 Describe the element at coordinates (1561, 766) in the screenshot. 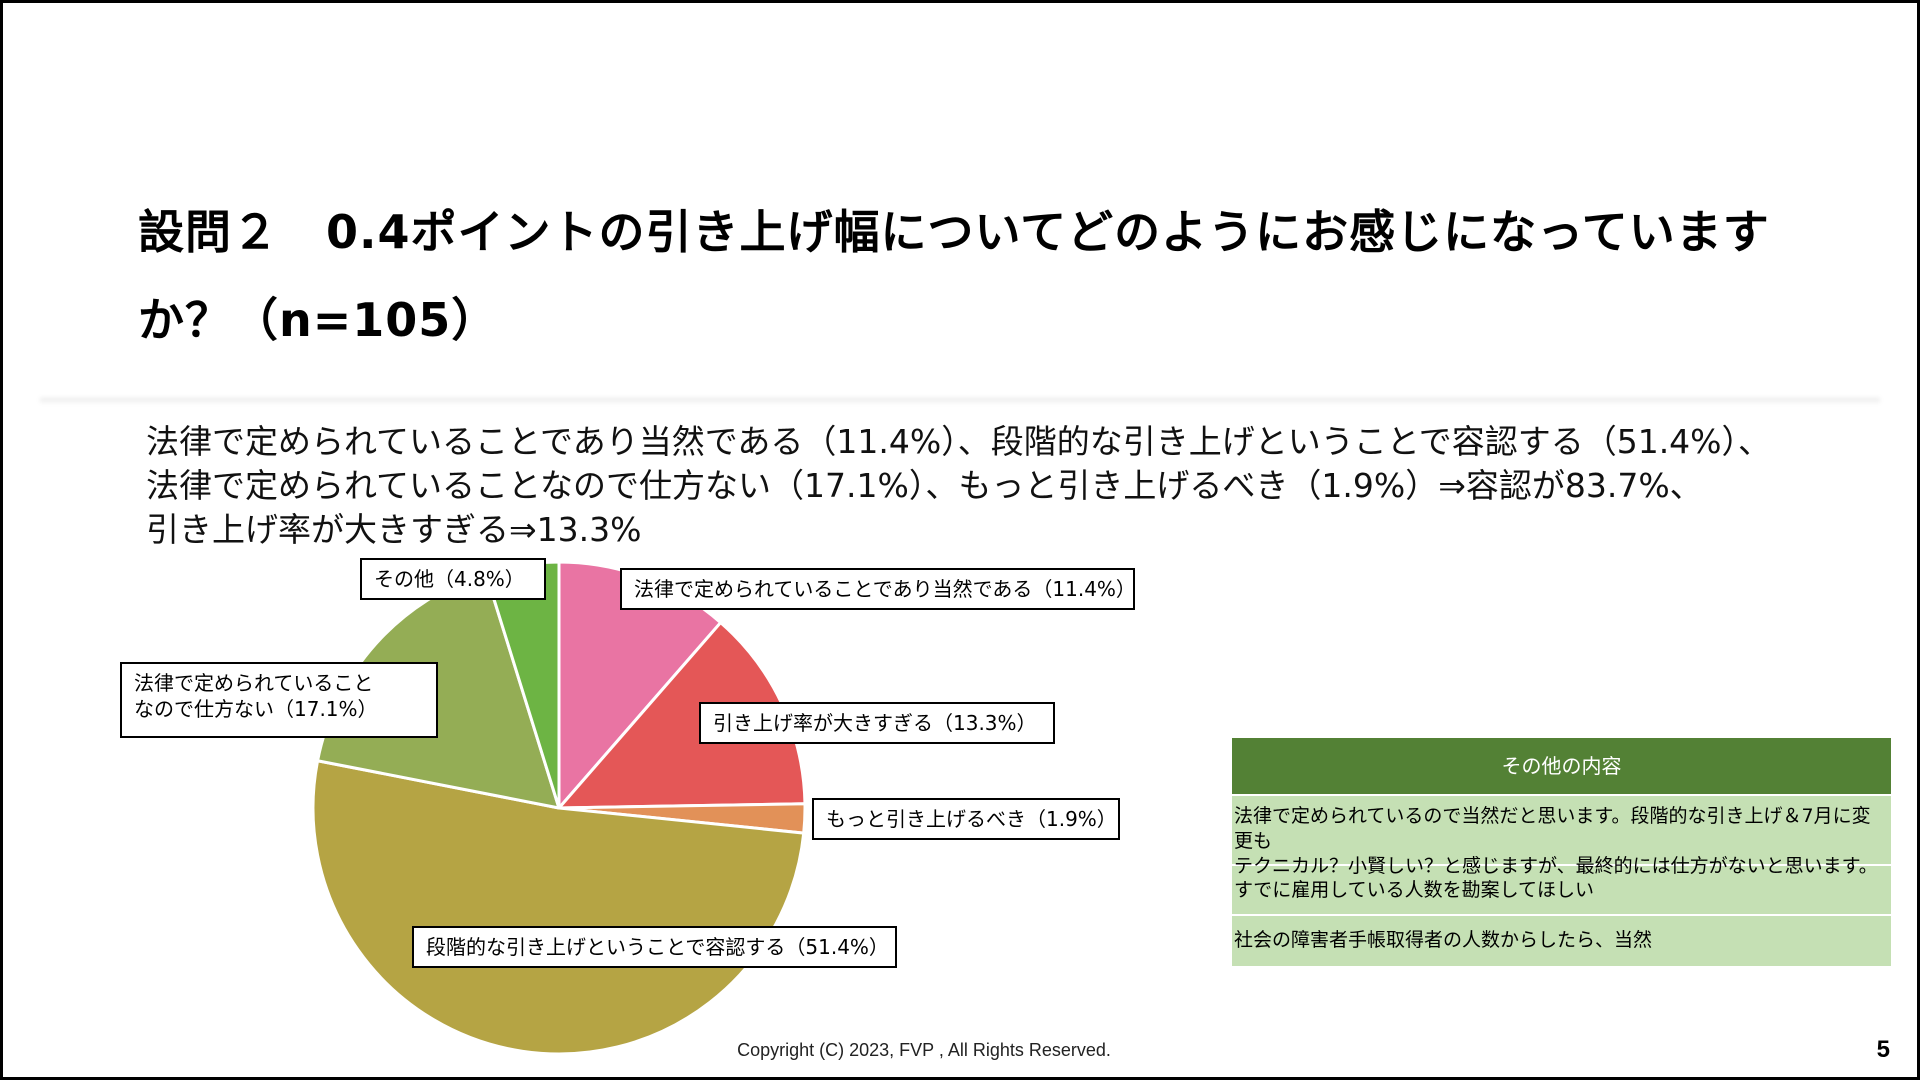

I see `other-table-header: その他の内容` at that location.